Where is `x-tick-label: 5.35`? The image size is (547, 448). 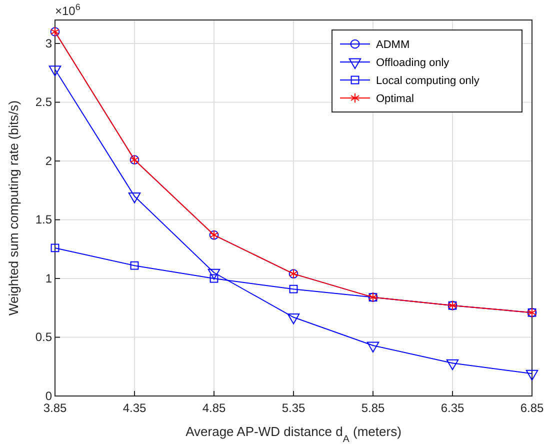
x-tick-label: 5.35 is located at coordinates (294, 408).